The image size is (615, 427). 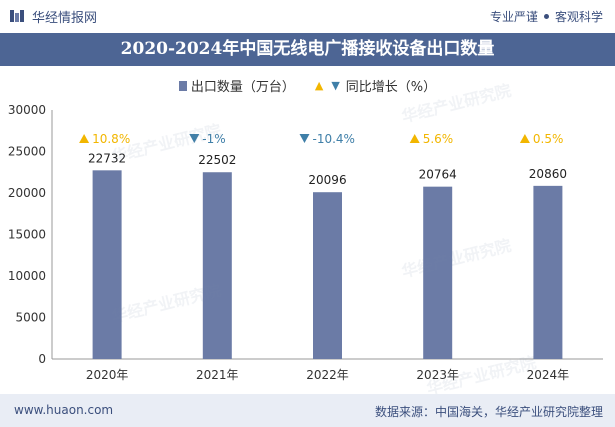 I want to click on legend-item-bars: 出口数量（万台）, so click(x=236, y=85).